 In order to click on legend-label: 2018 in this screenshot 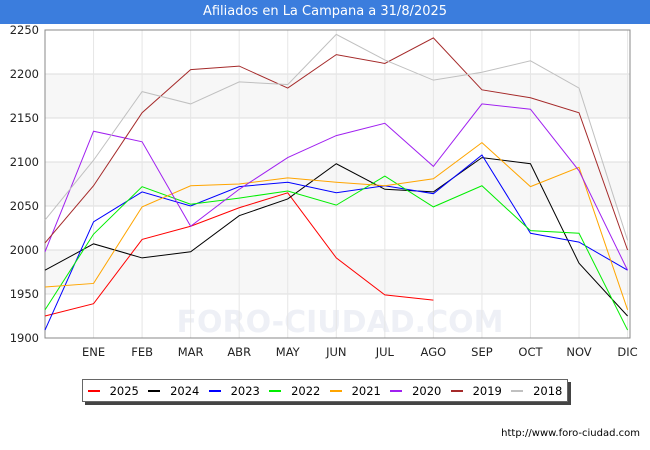, I will do `click(548, 390)`.